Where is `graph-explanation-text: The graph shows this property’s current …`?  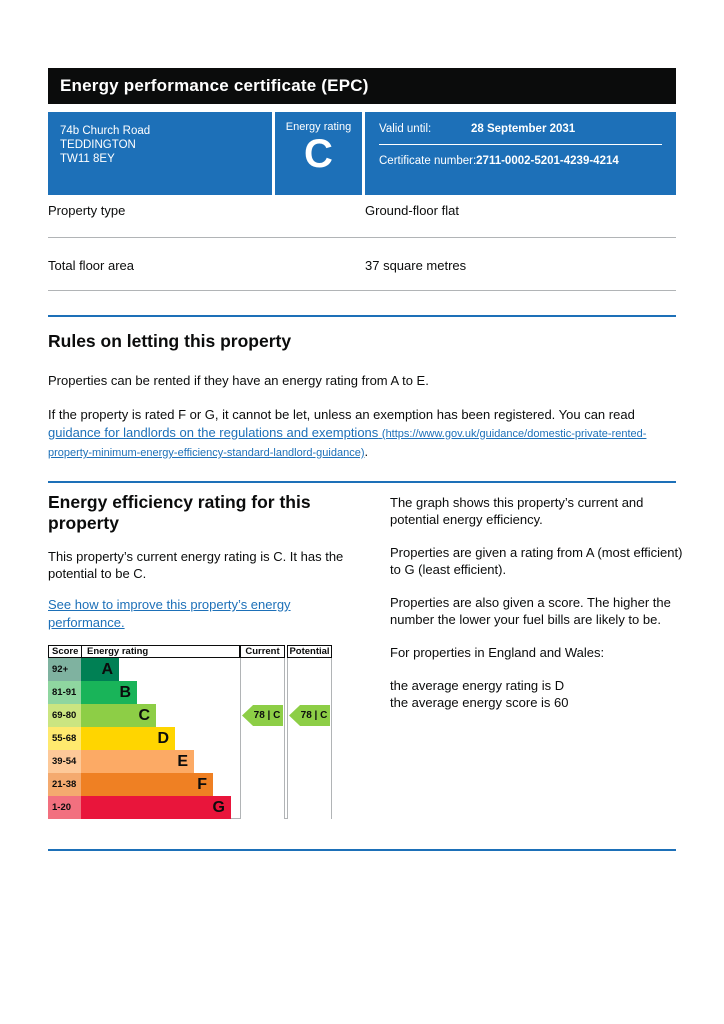 graph-explanation-text: The graph shows this property’s current … is located at coordinates (517, 511).